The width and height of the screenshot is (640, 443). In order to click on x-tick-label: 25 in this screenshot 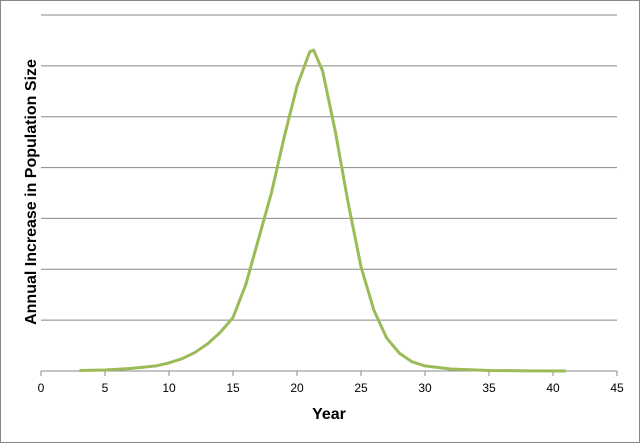, I will do `click(361, 388)`.